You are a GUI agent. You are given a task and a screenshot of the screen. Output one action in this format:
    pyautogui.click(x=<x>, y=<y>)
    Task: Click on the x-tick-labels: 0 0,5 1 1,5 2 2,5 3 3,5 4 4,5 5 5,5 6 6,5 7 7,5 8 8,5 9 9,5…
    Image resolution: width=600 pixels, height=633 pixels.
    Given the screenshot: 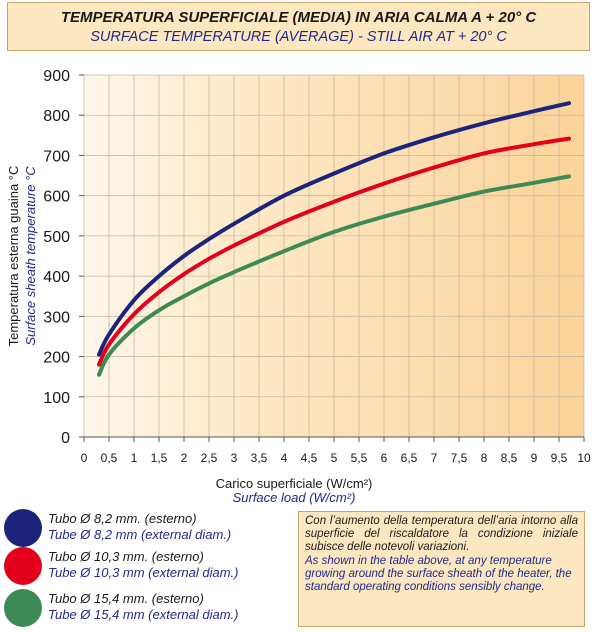 What is the action you would take?
    pyautogui.click(x=336, y=458)
    